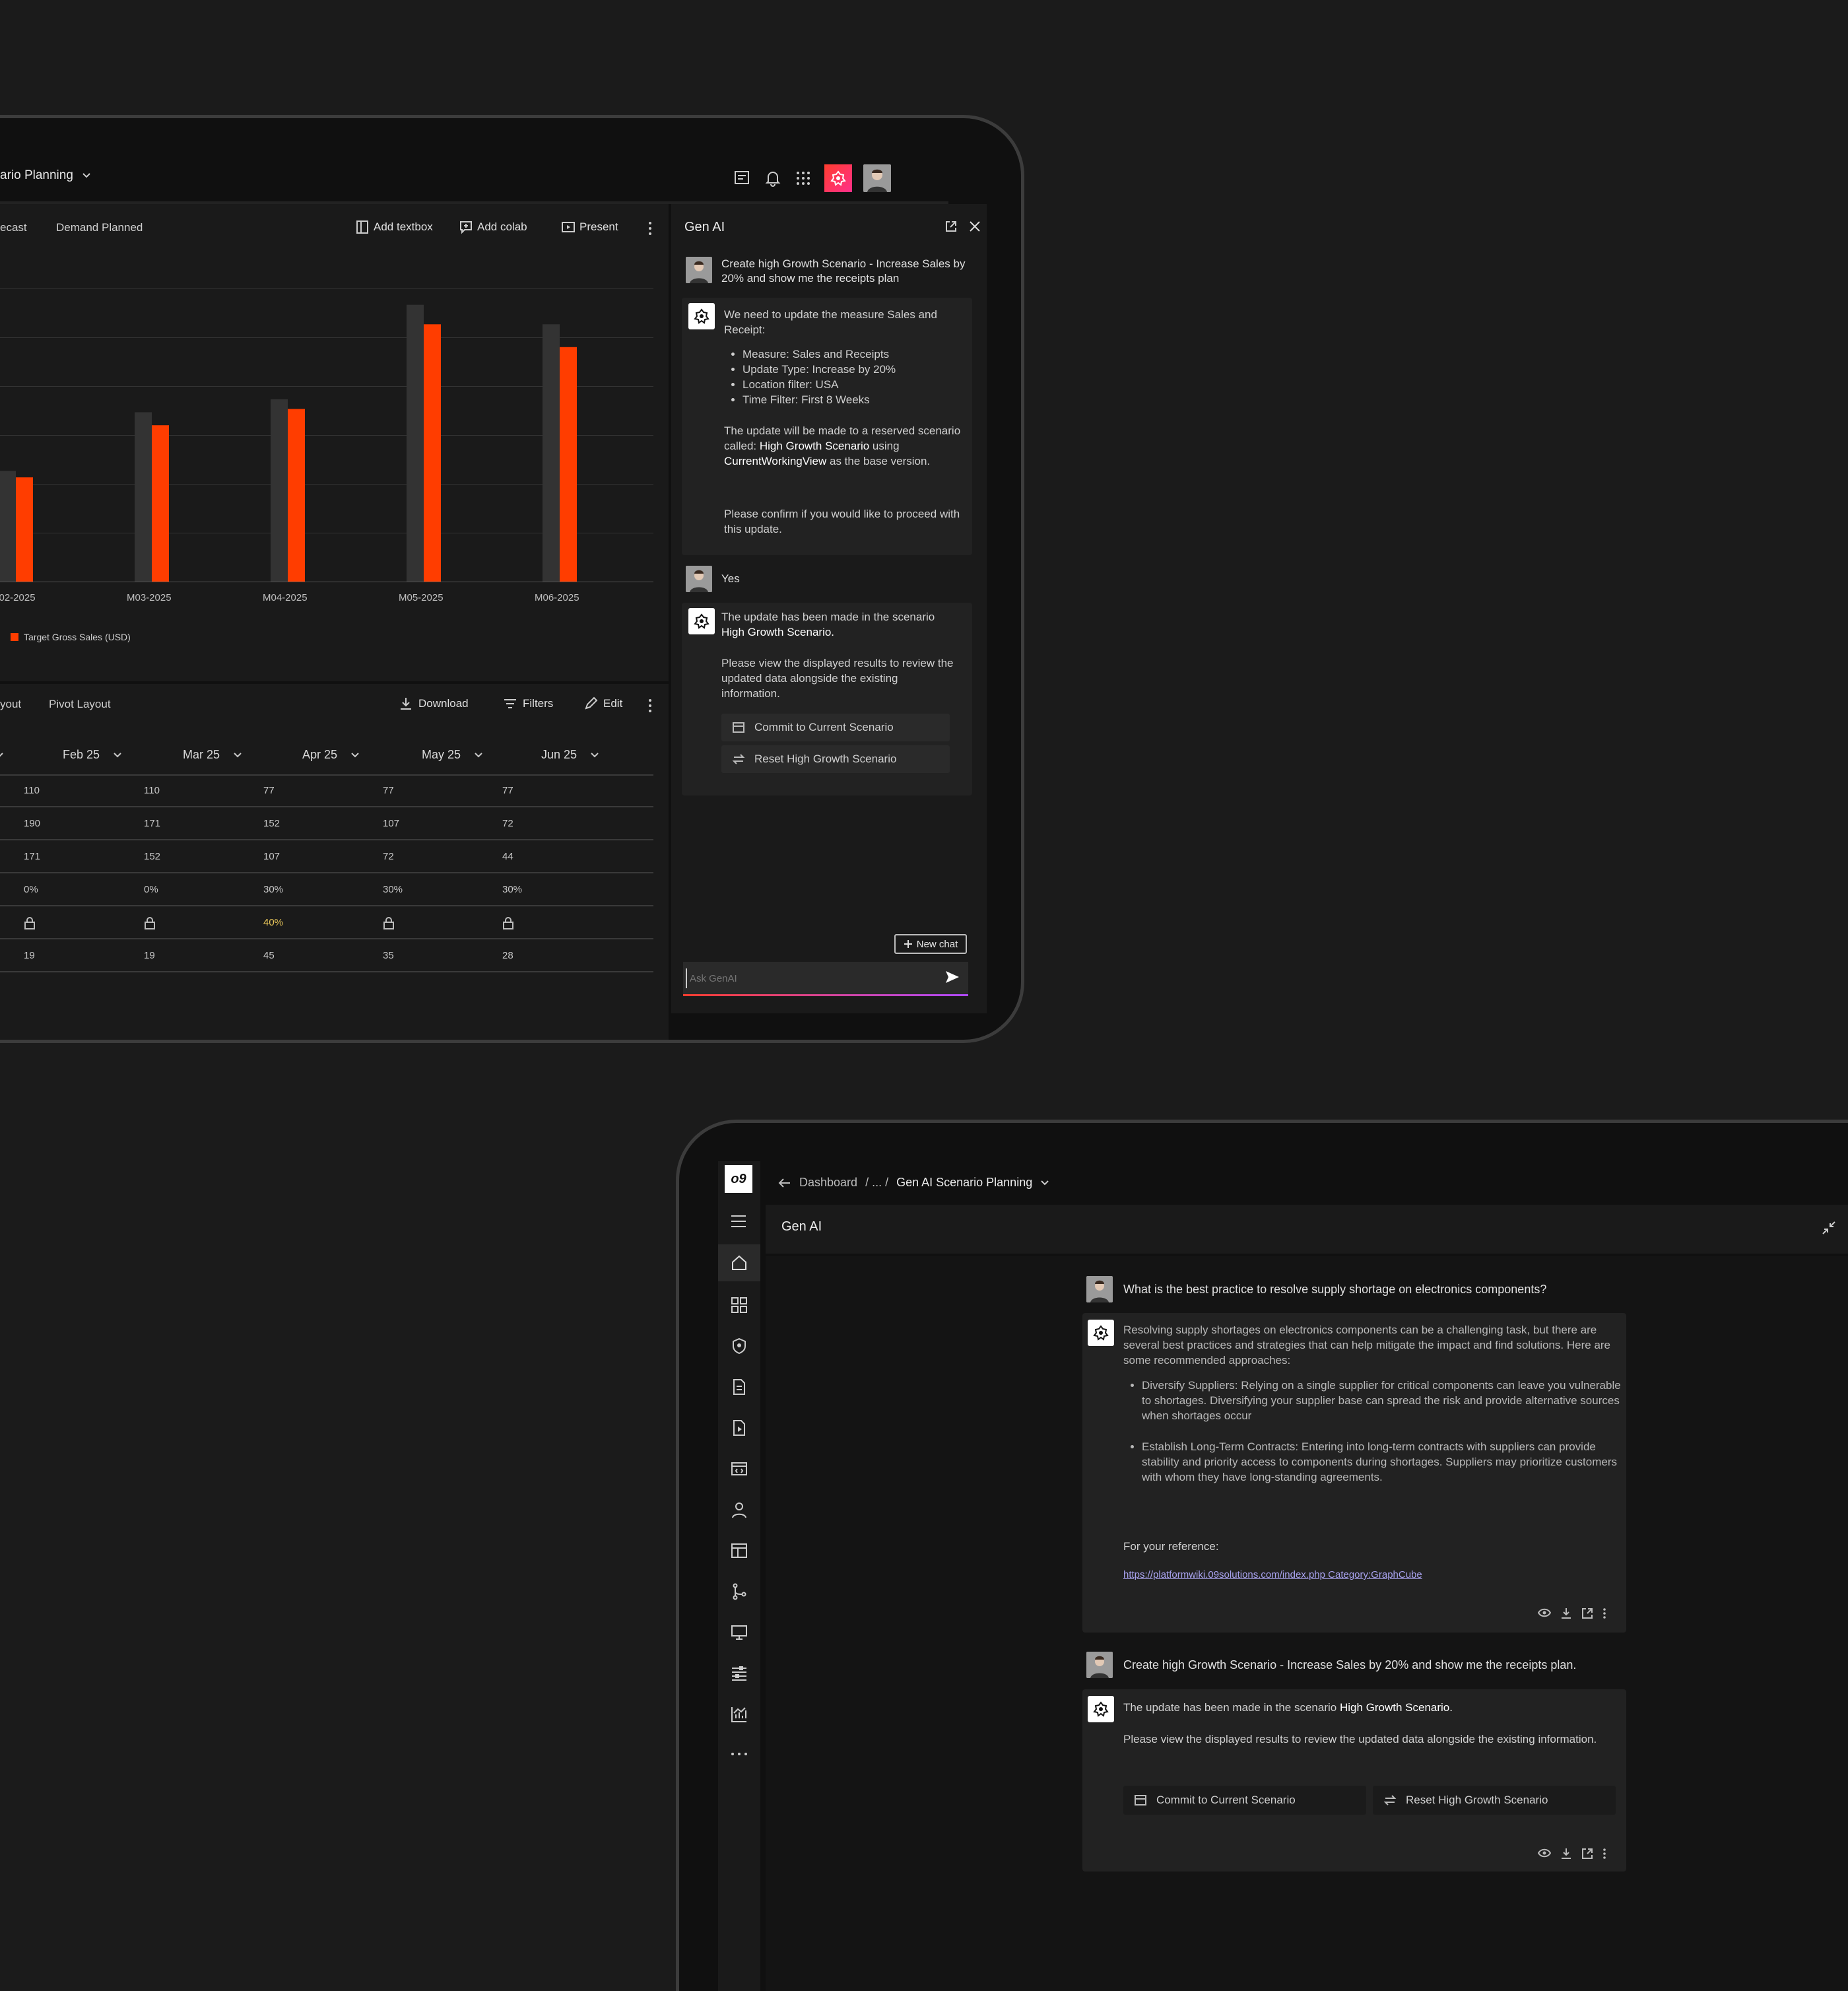 The image size is (1848, 1991). Describe the element at coordinates (528, 703) in the screenshot. I see `filters-button: Filters` at that location.